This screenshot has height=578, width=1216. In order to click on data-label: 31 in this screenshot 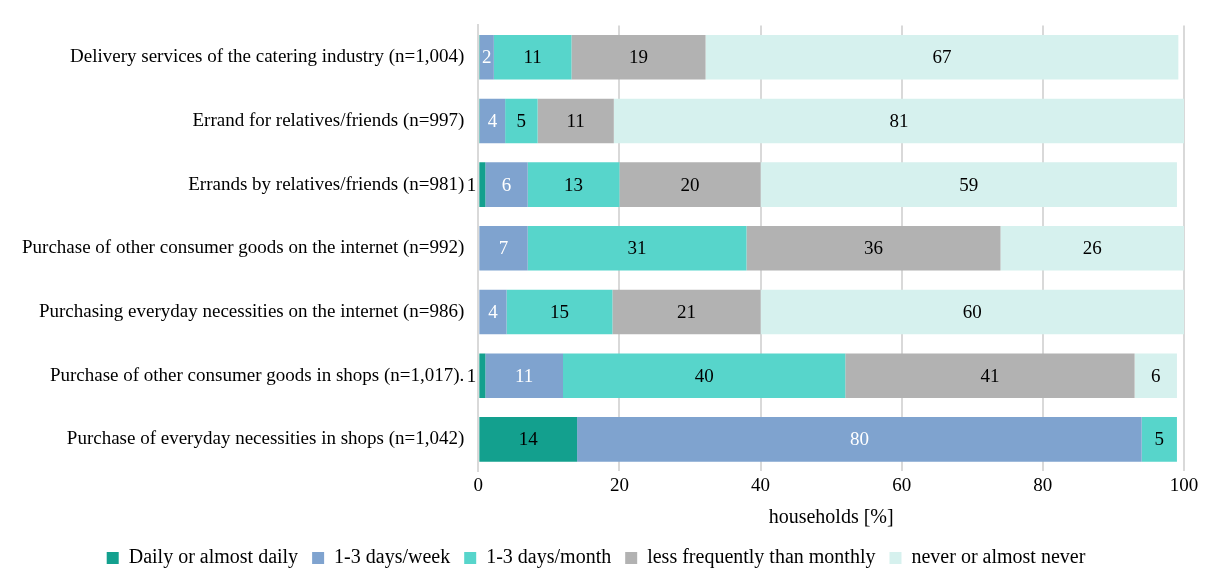, I will do `click(637, 248)`.